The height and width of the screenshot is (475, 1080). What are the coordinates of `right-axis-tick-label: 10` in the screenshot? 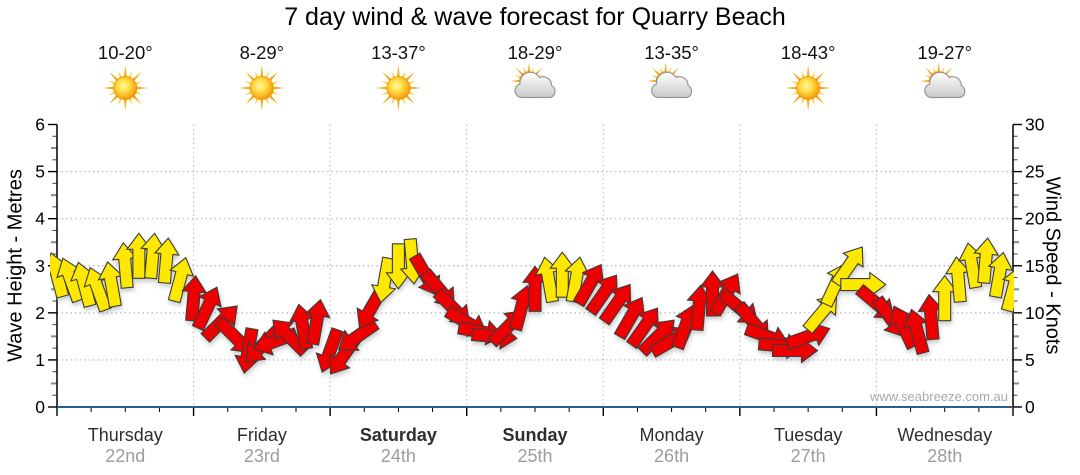 It's located at (1035, 313).